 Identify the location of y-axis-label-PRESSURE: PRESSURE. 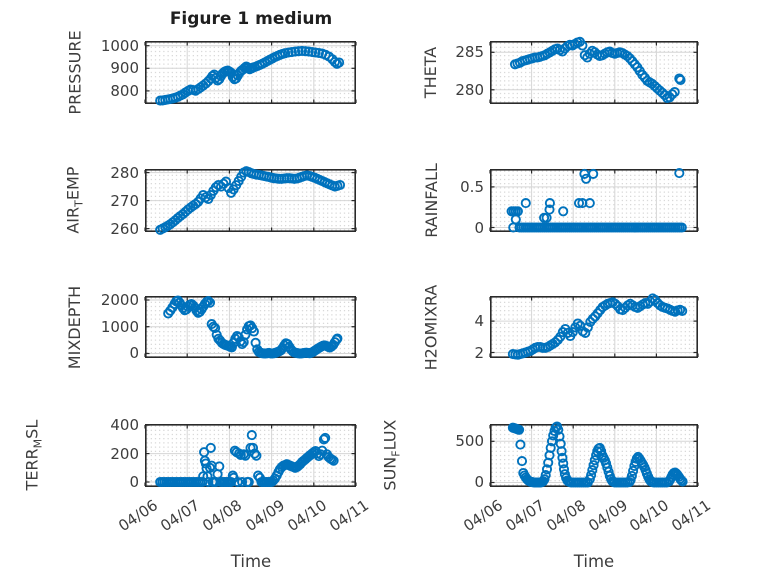
(75, 72).